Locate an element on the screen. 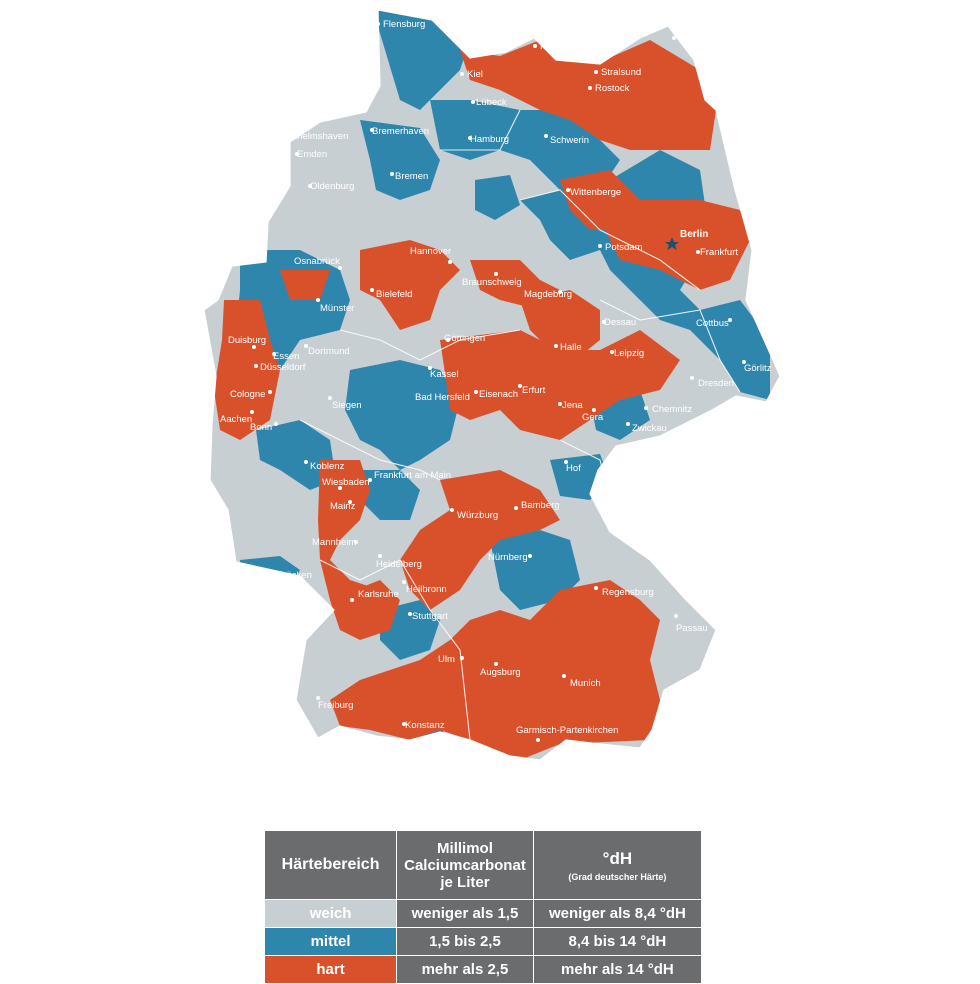  mittel-region-bremen is located at coordinates (400, 160).